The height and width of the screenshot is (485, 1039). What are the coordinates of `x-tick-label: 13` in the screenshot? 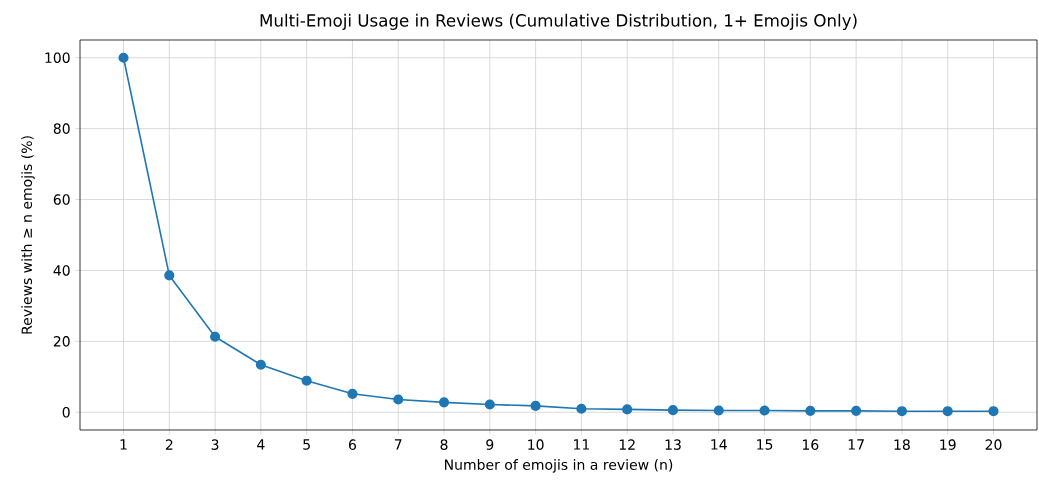 It's located at (673, 444).